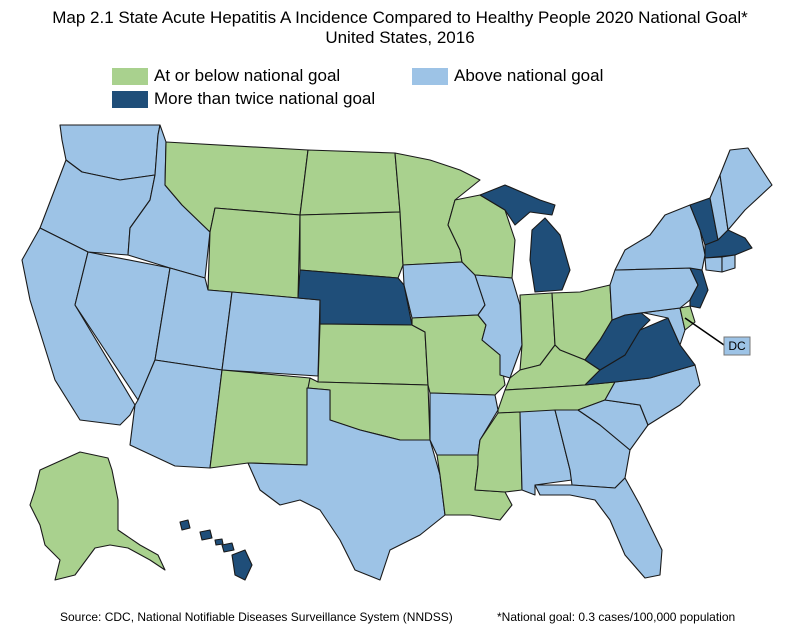 Image resolution: width=800 pixels, height=638 pixels. What do you see at coordinates (687, 318) in the screenshot?
I see `state-de` at bounding box center [687, 318].